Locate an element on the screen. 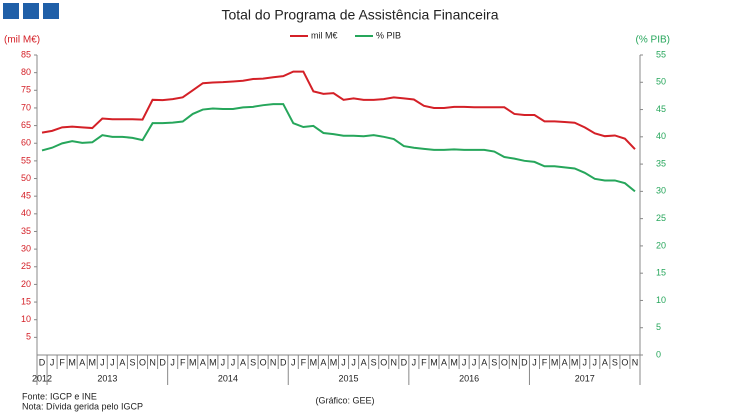 The width and height of the screenshot is (750, 417). y2-tick-label: 10 is located at coordinates (661, 300).